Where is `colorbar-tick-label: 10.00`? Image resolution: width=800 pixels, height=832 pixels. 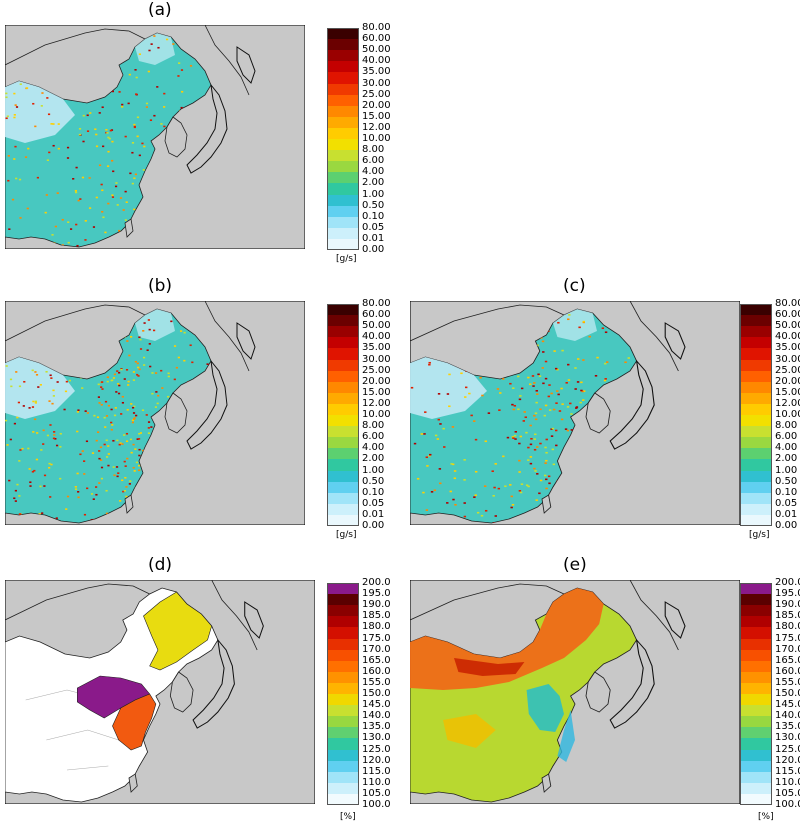
colorbar-tick-label: 10.00 is located at coordinates (376, 138).